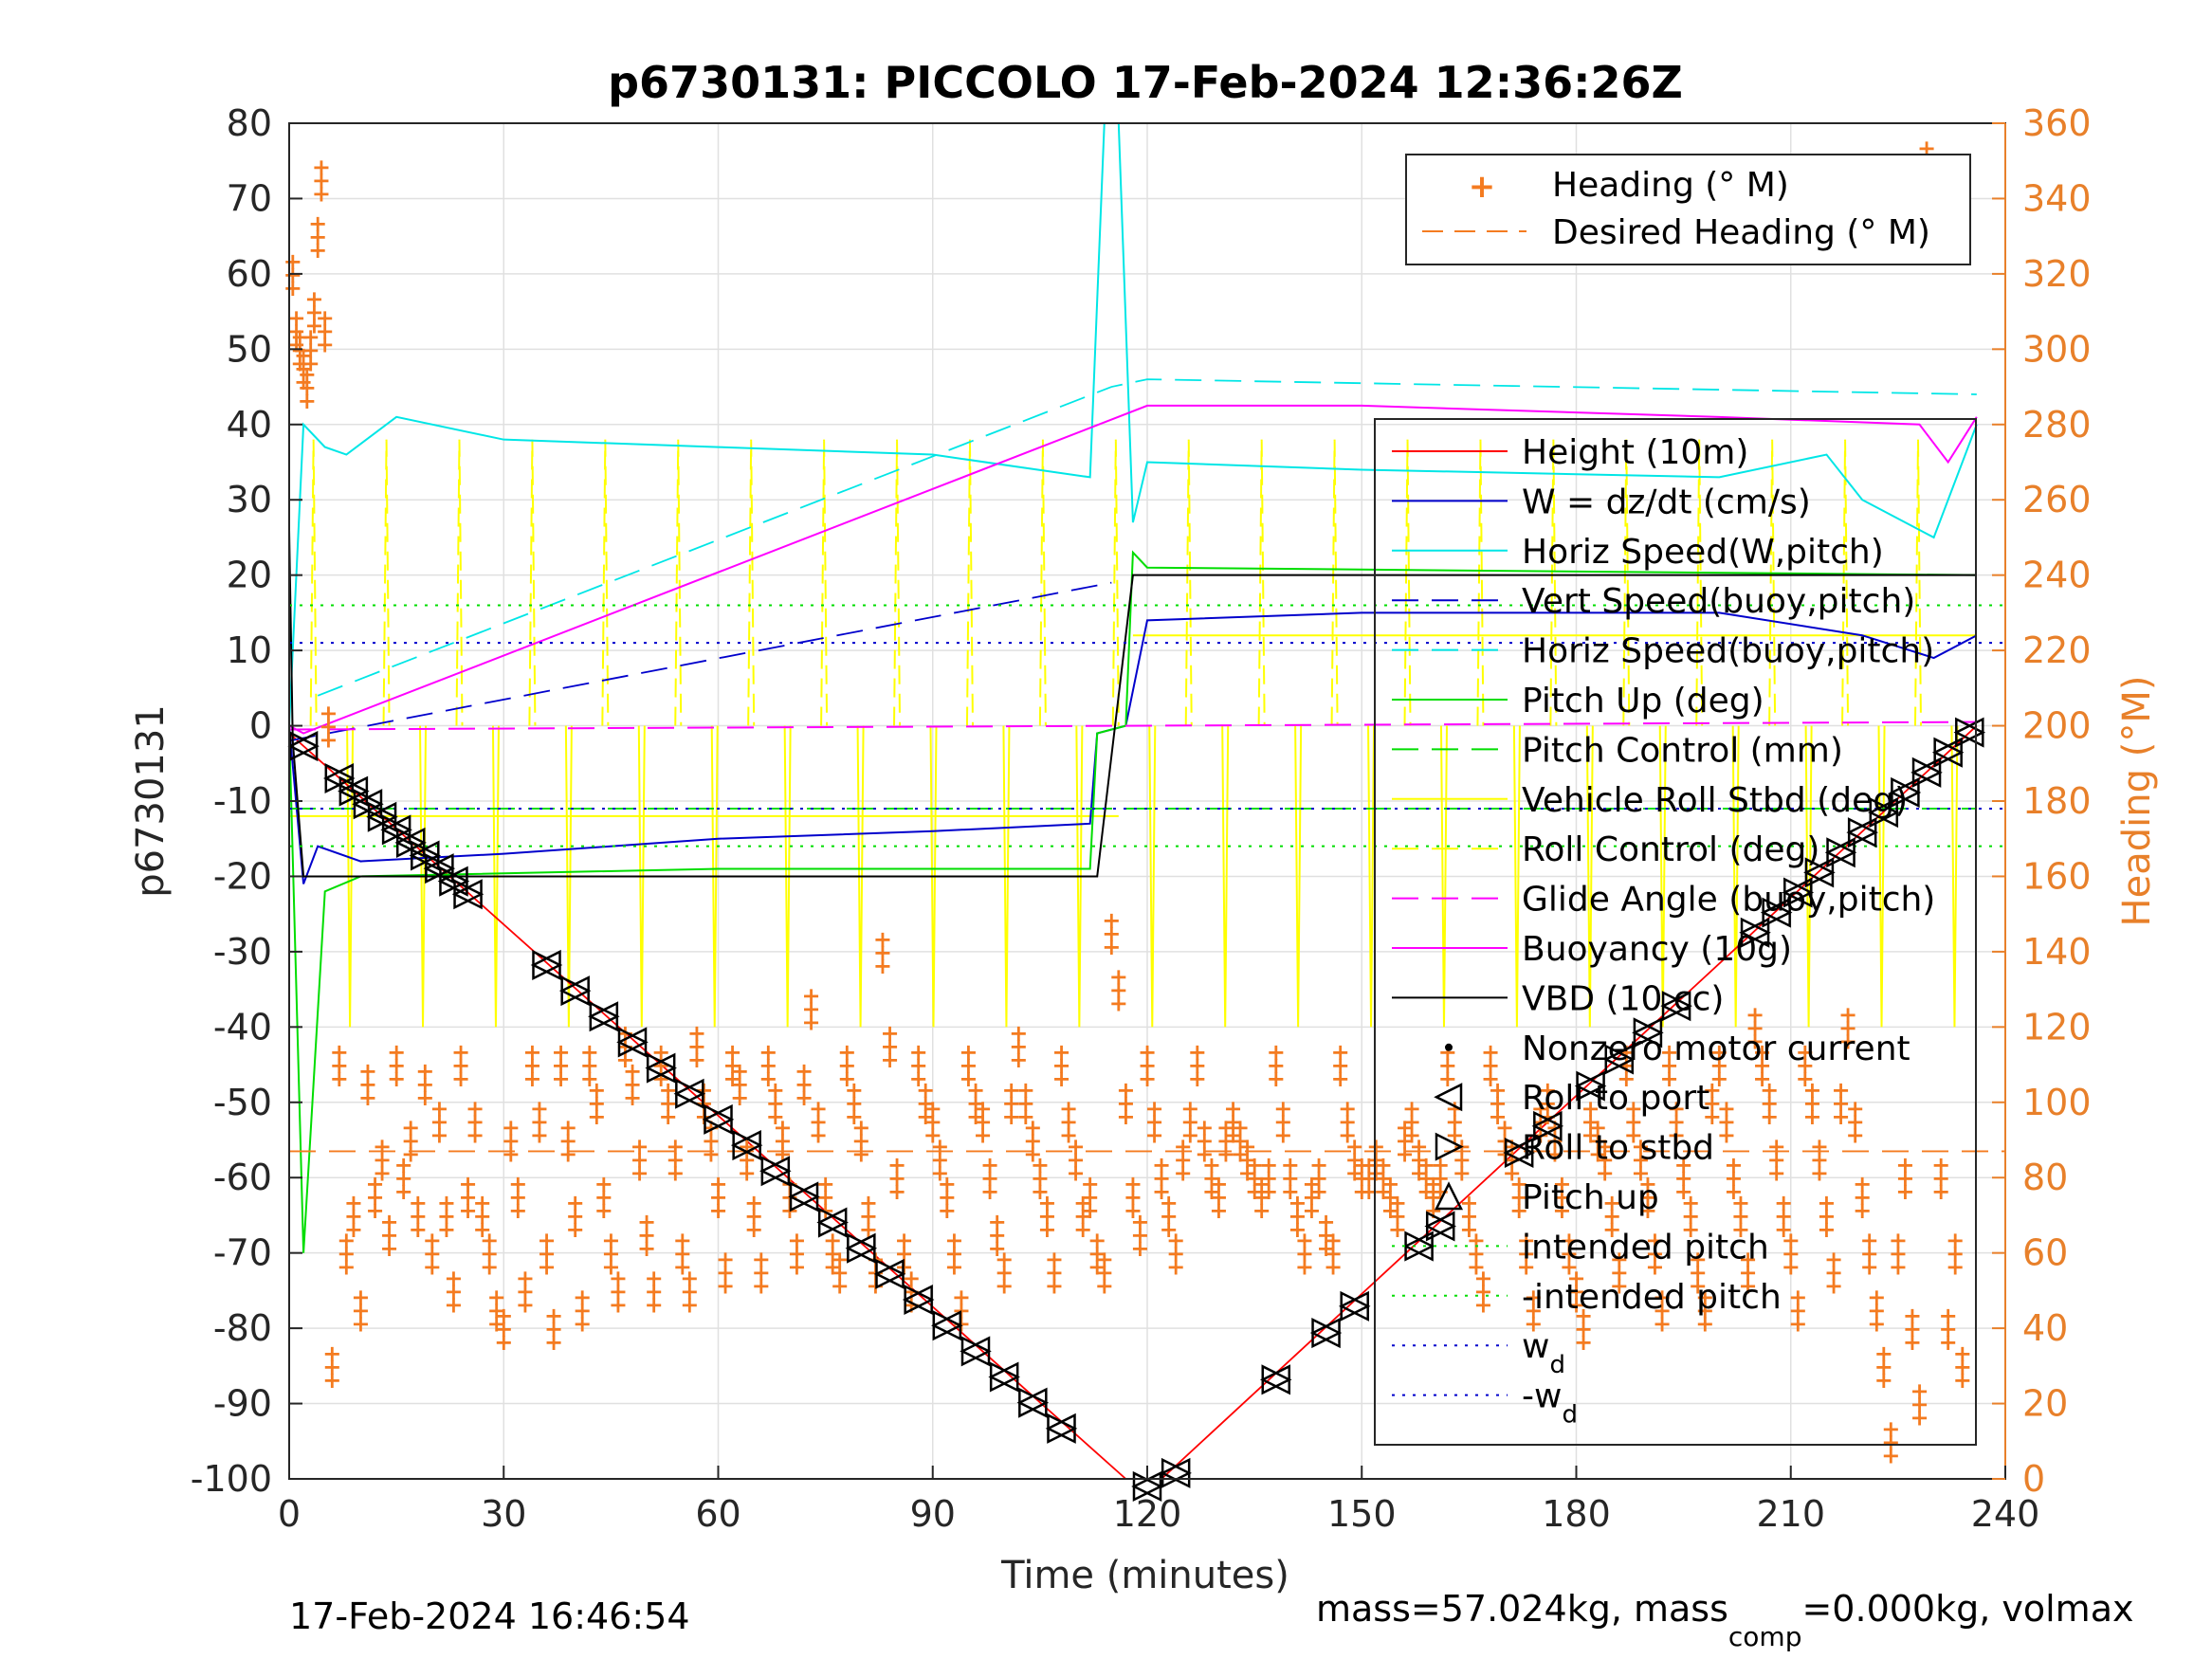  I want to click on legend-label: Roll Control (deg), so click(1670, 849).